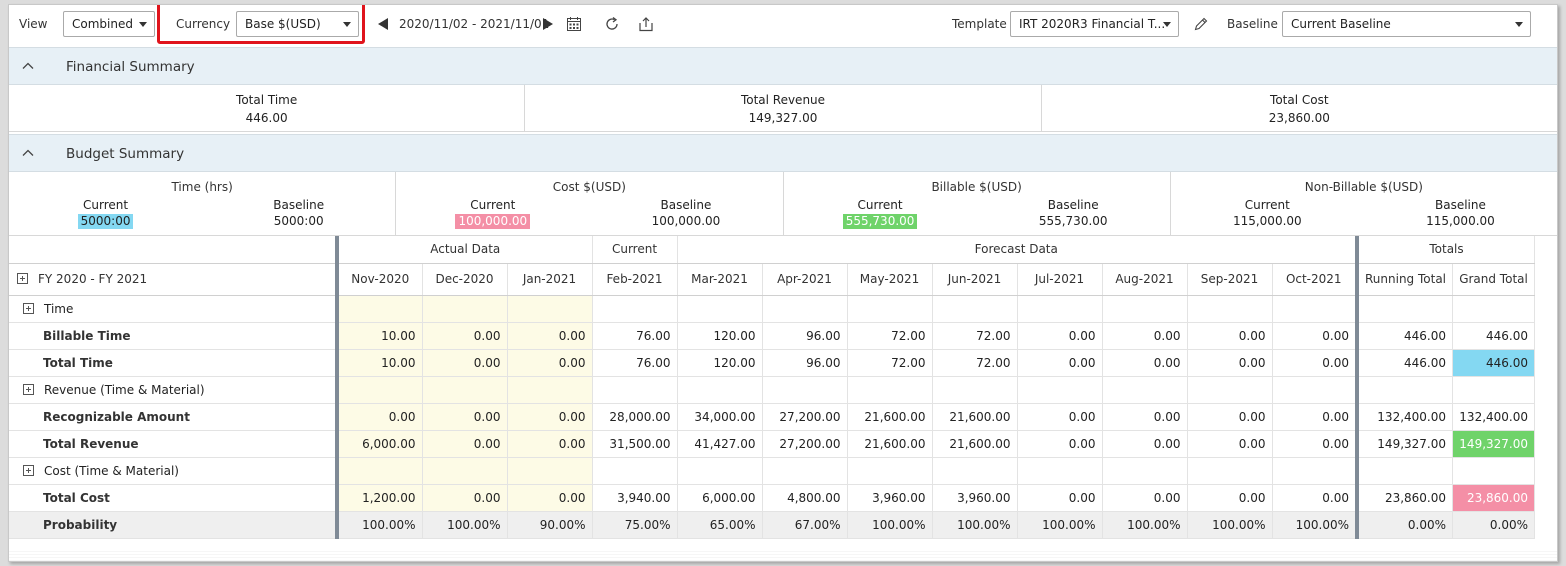 The height and width of the screenshot is (566, 1566). Describe the element at coordinates (805, 279) in the screenshot. I see `column-header: Apr-2021` at that location.